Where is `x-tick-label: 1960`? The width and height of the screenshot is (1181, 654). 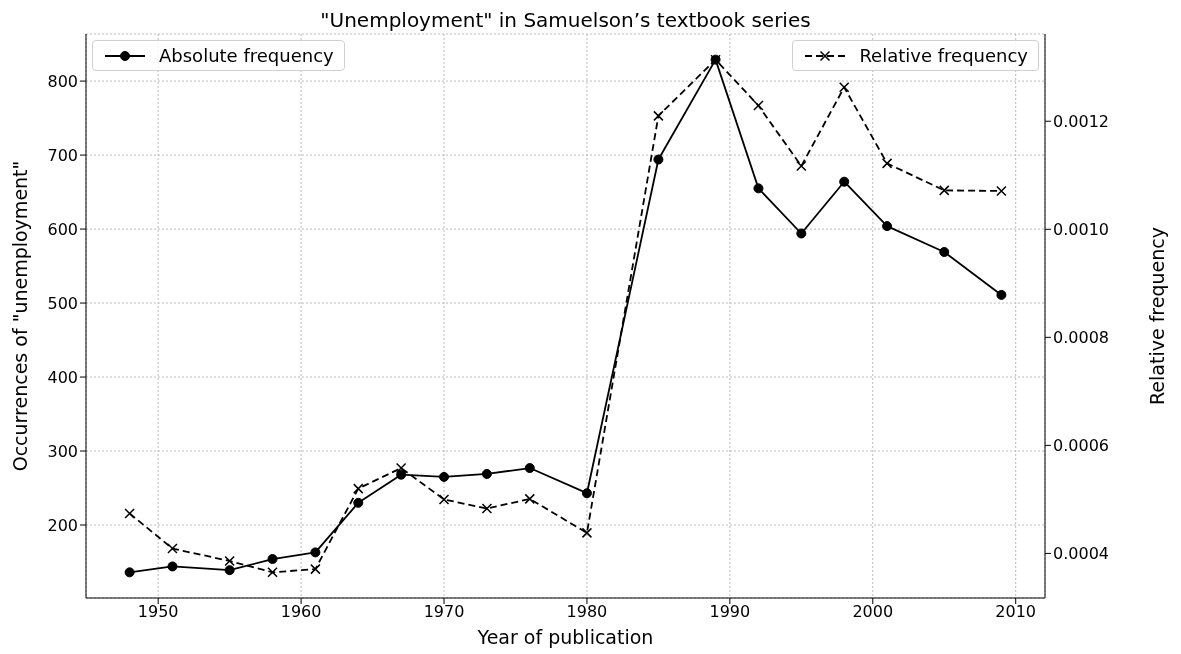
x-tick-label: 1960 is located at coordinates (301, 612).